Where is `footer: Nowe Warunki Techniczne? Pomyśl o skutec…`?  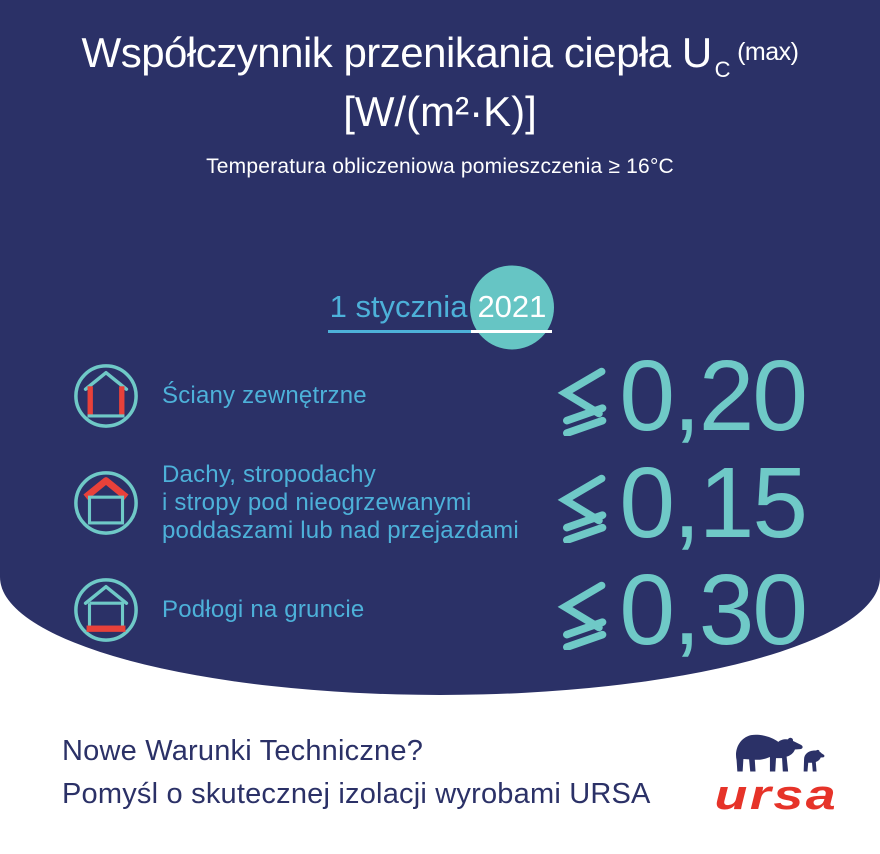 footer: Nowe Warunki Techniczne? Pomyśl o skutec… is located at coordinates (440, 755).